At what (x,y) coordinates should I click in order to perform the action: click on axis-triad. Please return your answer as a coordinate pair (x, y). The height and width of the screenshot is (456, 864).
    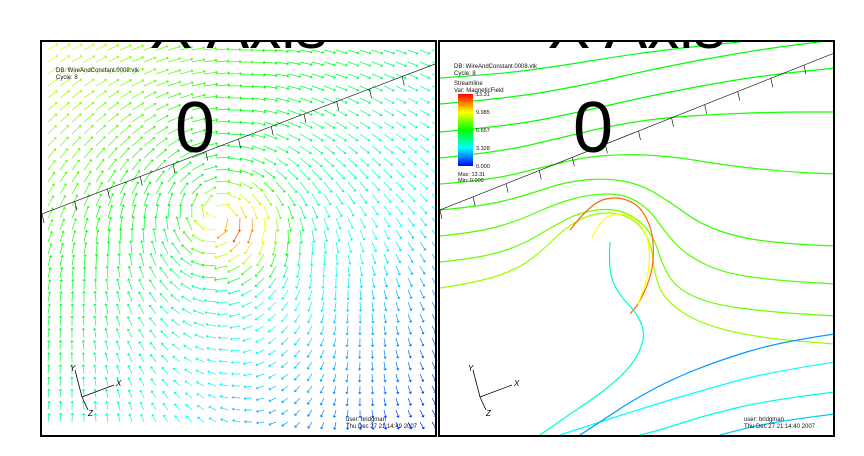
    Looking at the image, I should click on (94, 390).